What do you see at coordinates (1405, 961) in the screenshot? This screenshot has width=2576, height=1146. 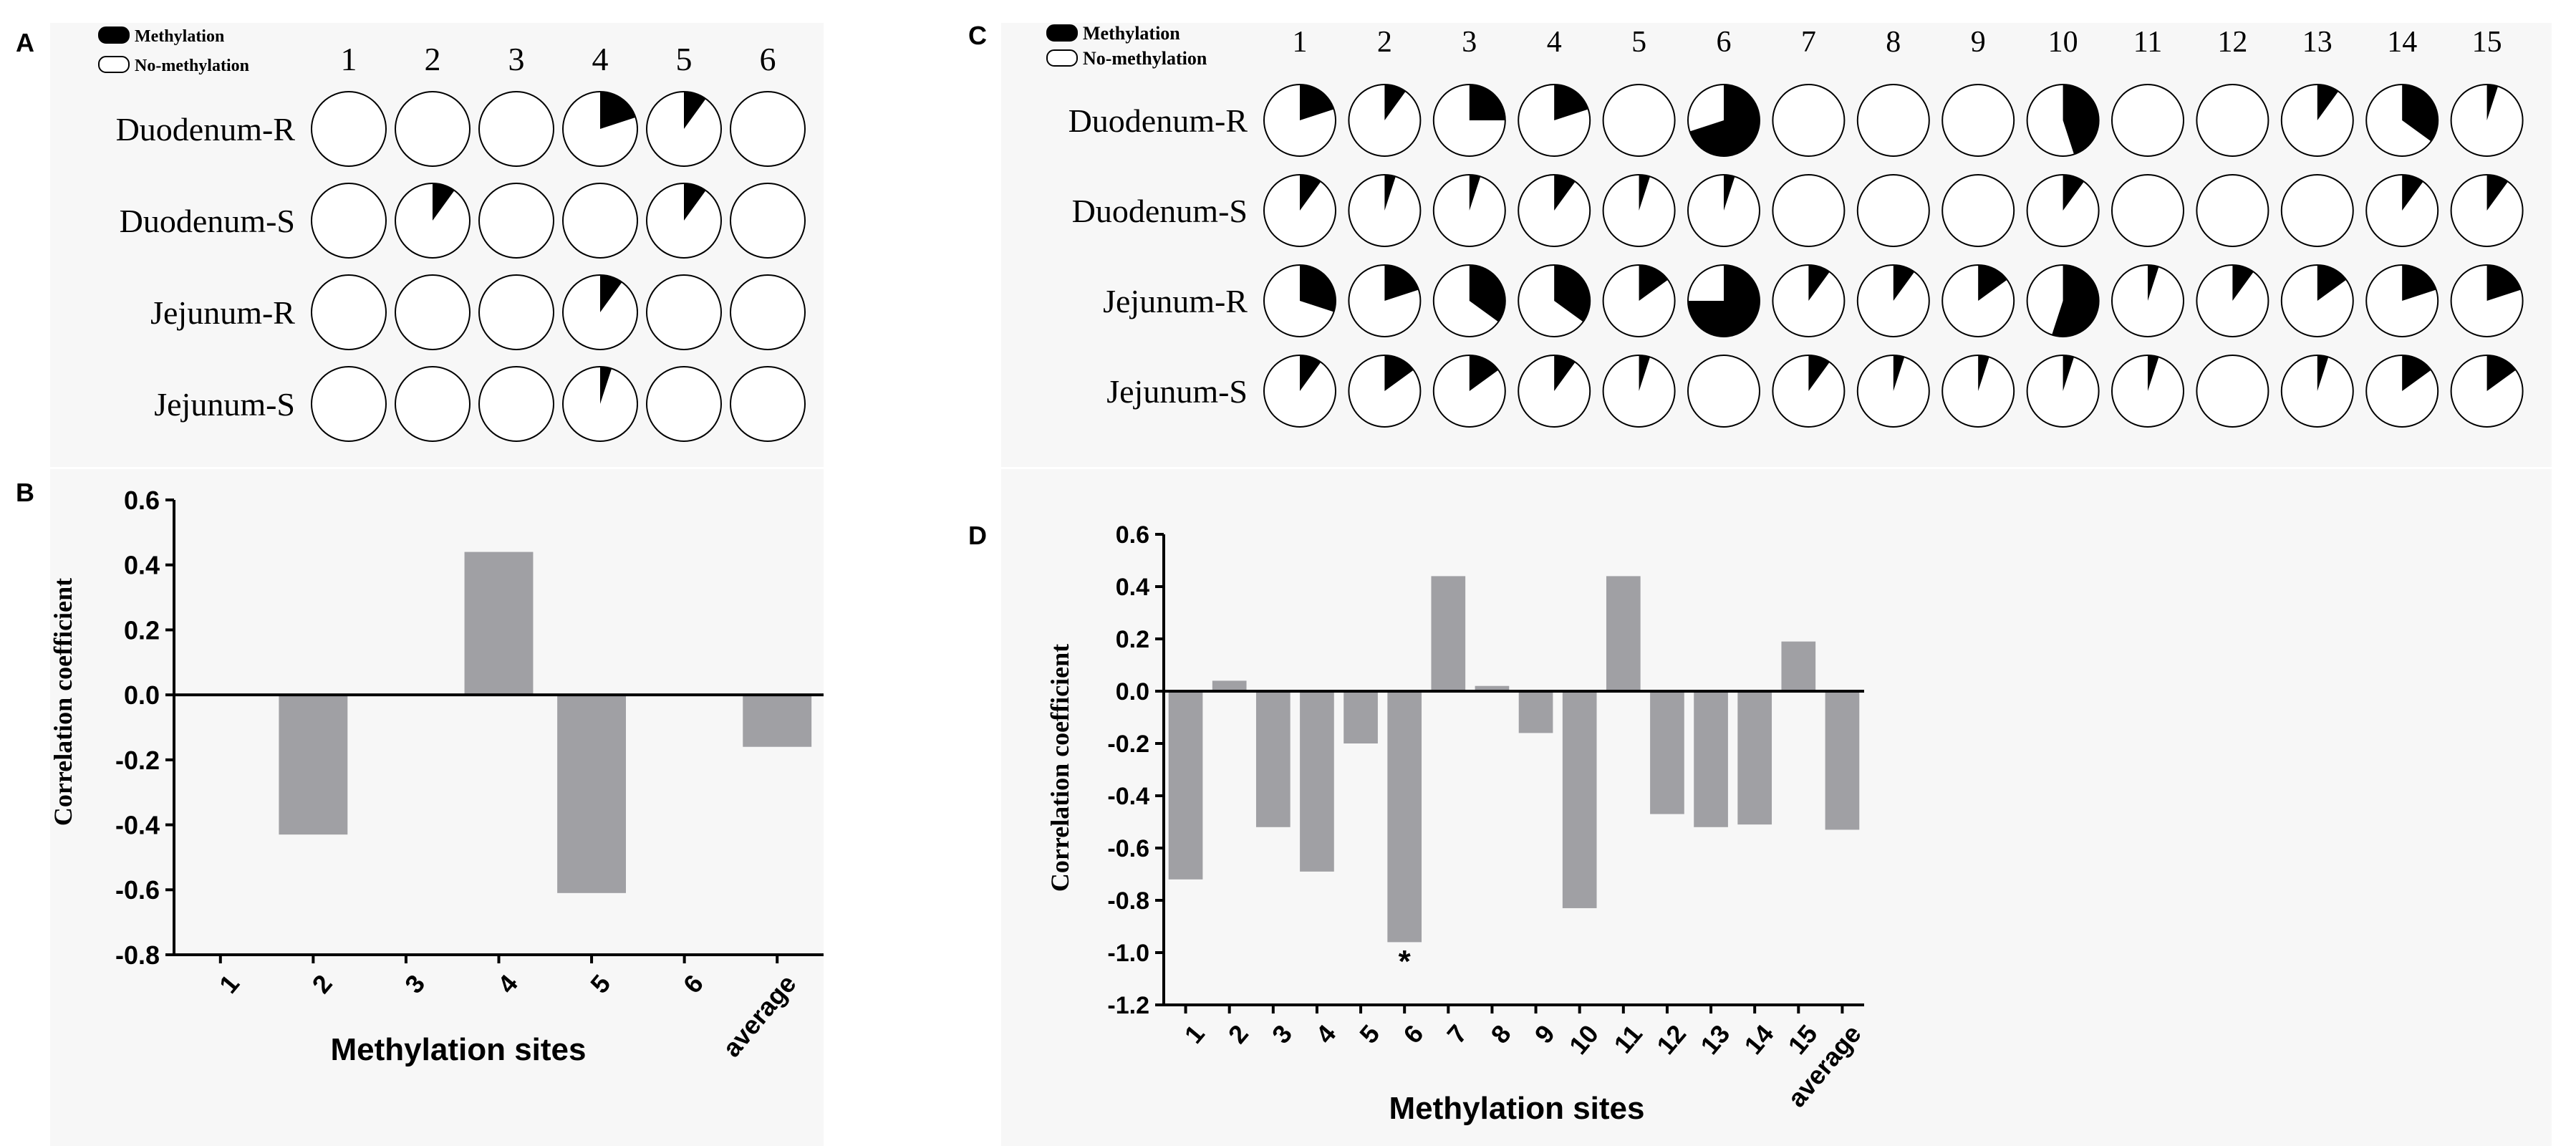 I see `significance-marker: *` at bounding box center [1405, 961].